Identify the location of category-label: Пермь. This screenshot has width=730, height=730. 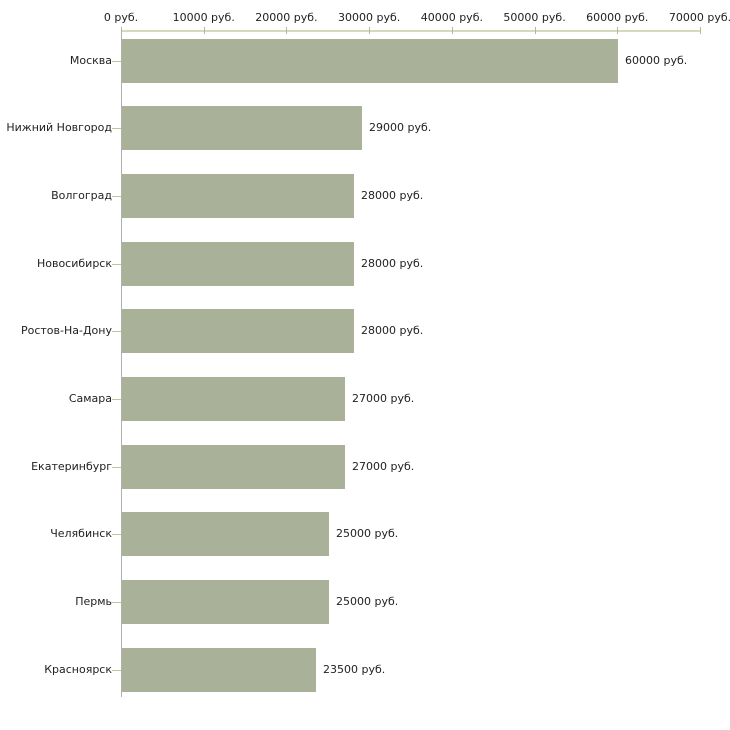
(93, 601).